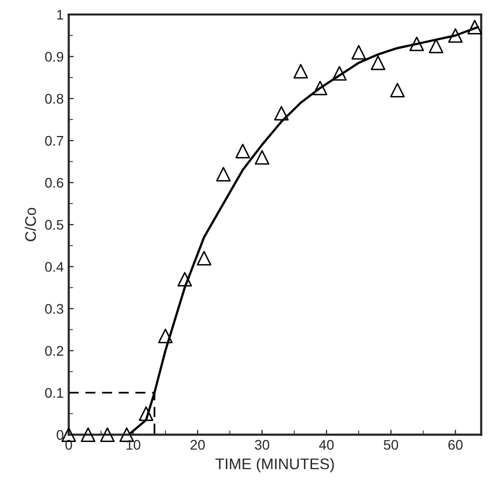  I want to click on y-tick-label: 0.3, so click(54, 309).